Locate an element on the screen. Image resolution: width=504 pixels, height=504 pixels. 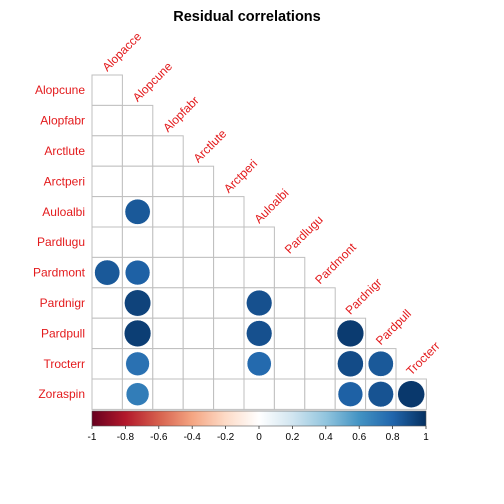
grid-cell-pardlugu-auloalbi is located at coordinates (259, 242).